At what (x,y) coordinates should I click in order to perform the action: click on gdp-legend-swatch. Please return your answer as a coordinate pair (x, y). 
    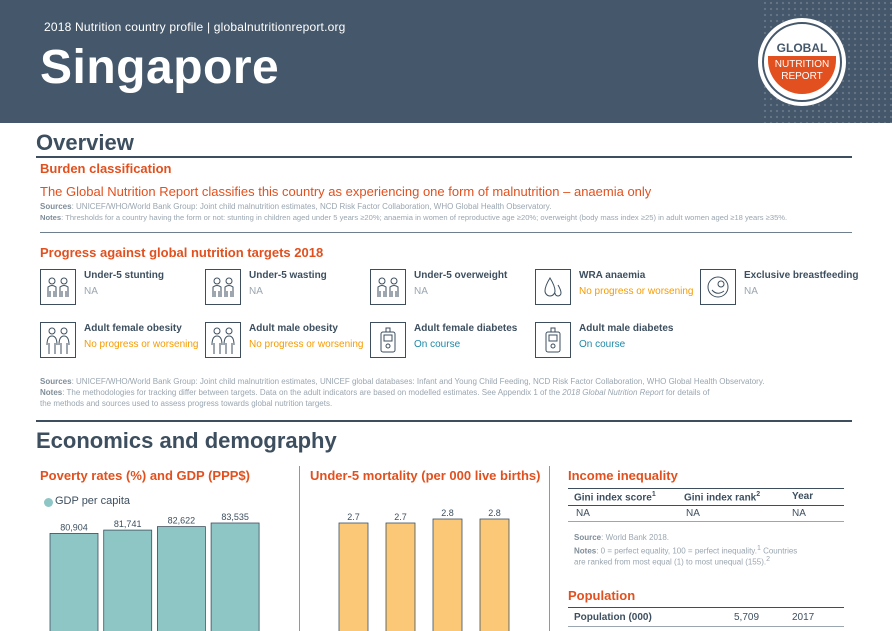
    Looking at the image, I should click on (48, 502).